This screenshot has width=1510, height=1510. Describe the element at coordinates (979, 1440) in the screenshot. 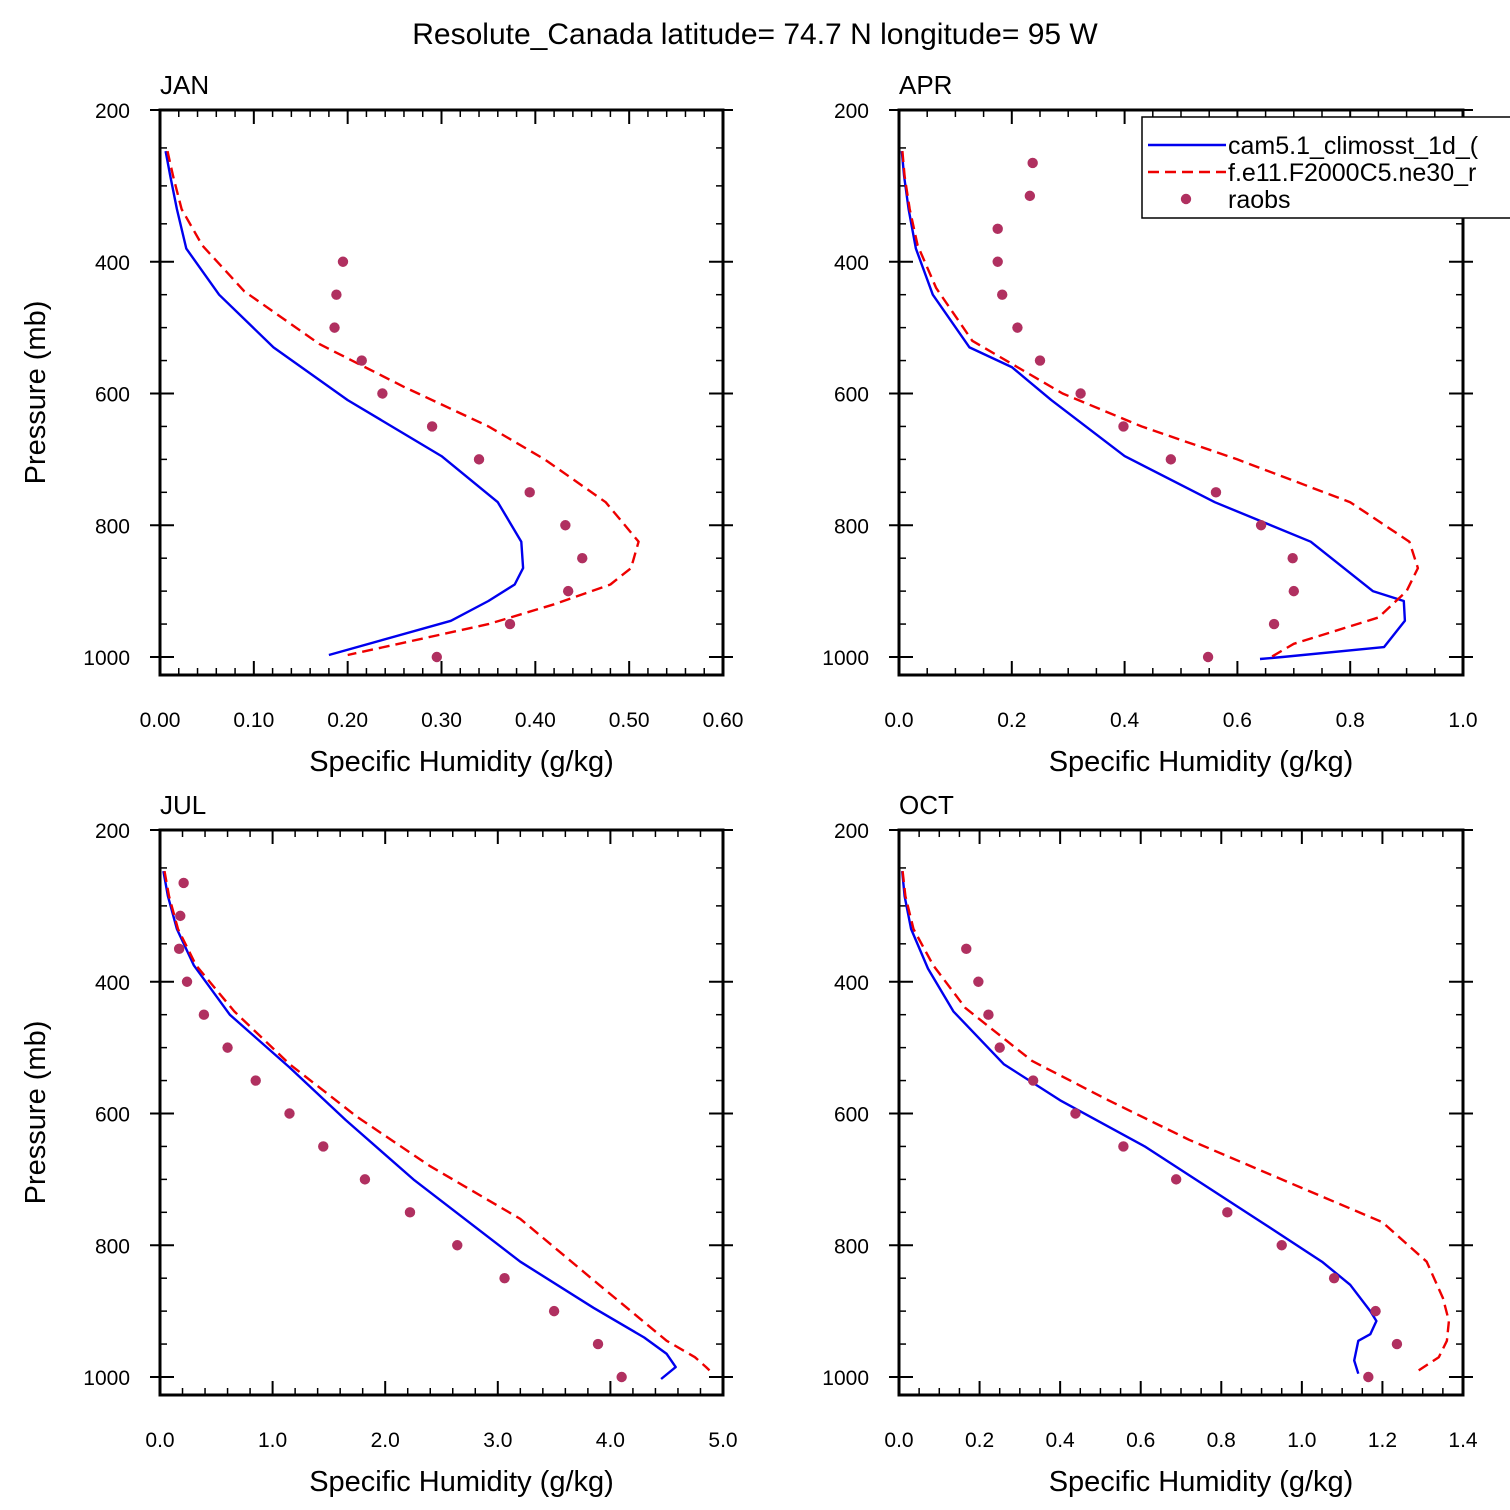

I see `x-tick-label: 0.2` at that location.